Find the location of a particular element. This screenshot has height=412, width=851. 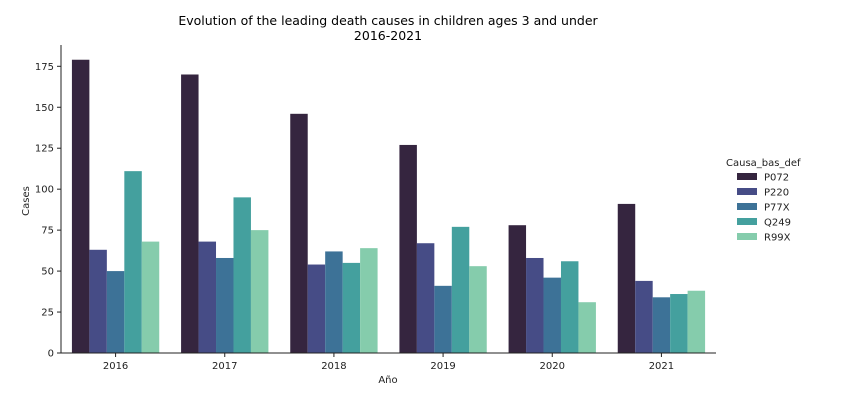

legend-swatch-q249 is located at coordinates (747, 221).